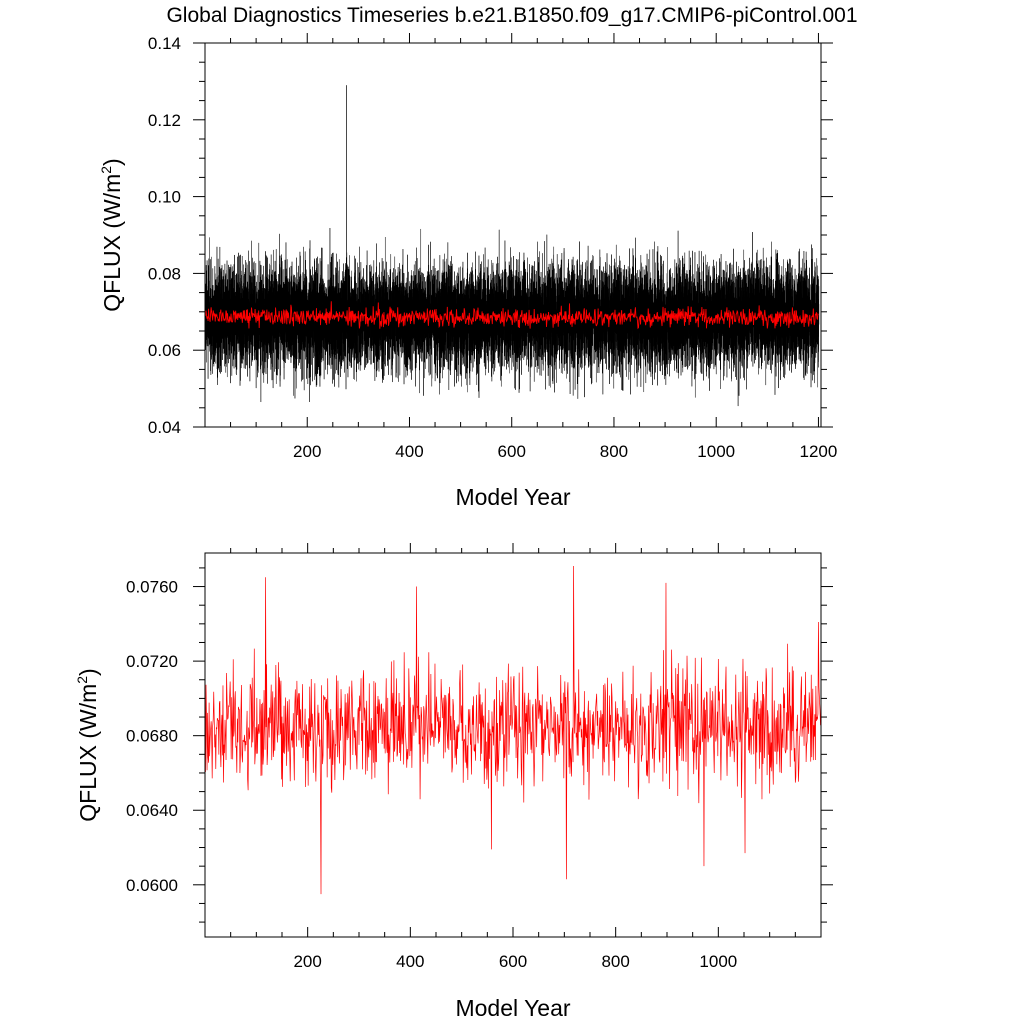 Image resolution: width=1024 pixels, height=1024 pixels. What do you see at coordinates (152, 810) in the screenshot?
I see `y-tick-label: 0.0640` at bounding box center [152, 810].